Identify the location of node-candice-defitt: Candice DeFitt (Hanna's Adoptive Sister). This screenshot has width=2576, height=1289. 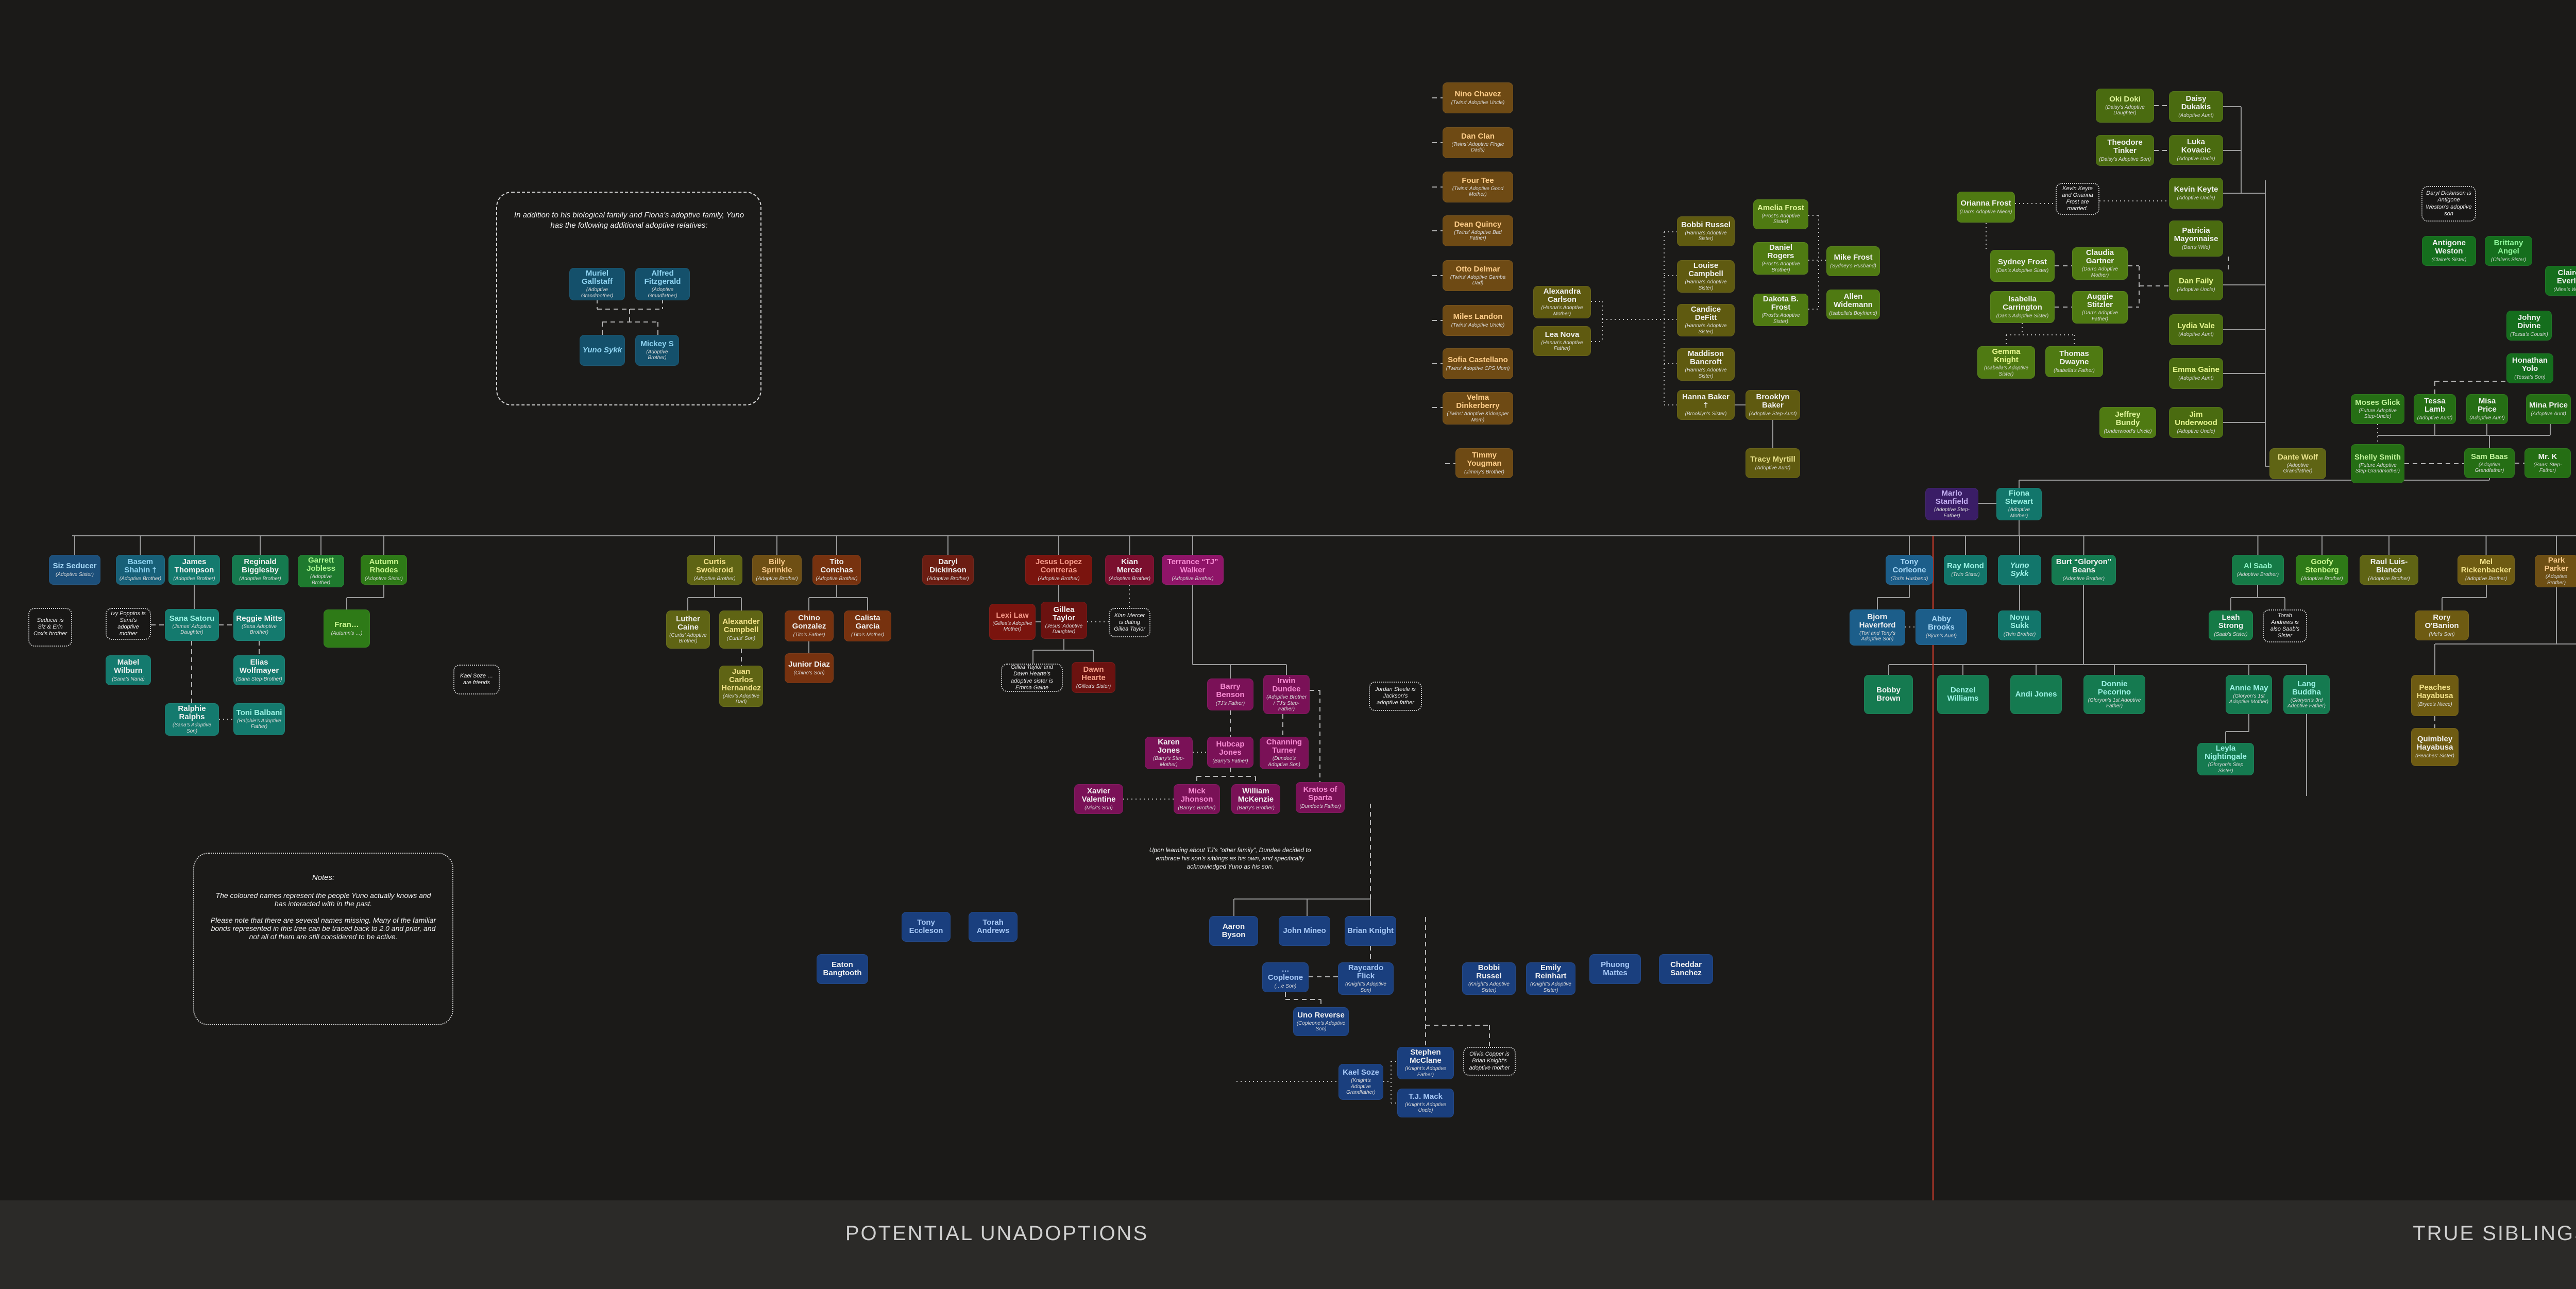
(1706, 320).